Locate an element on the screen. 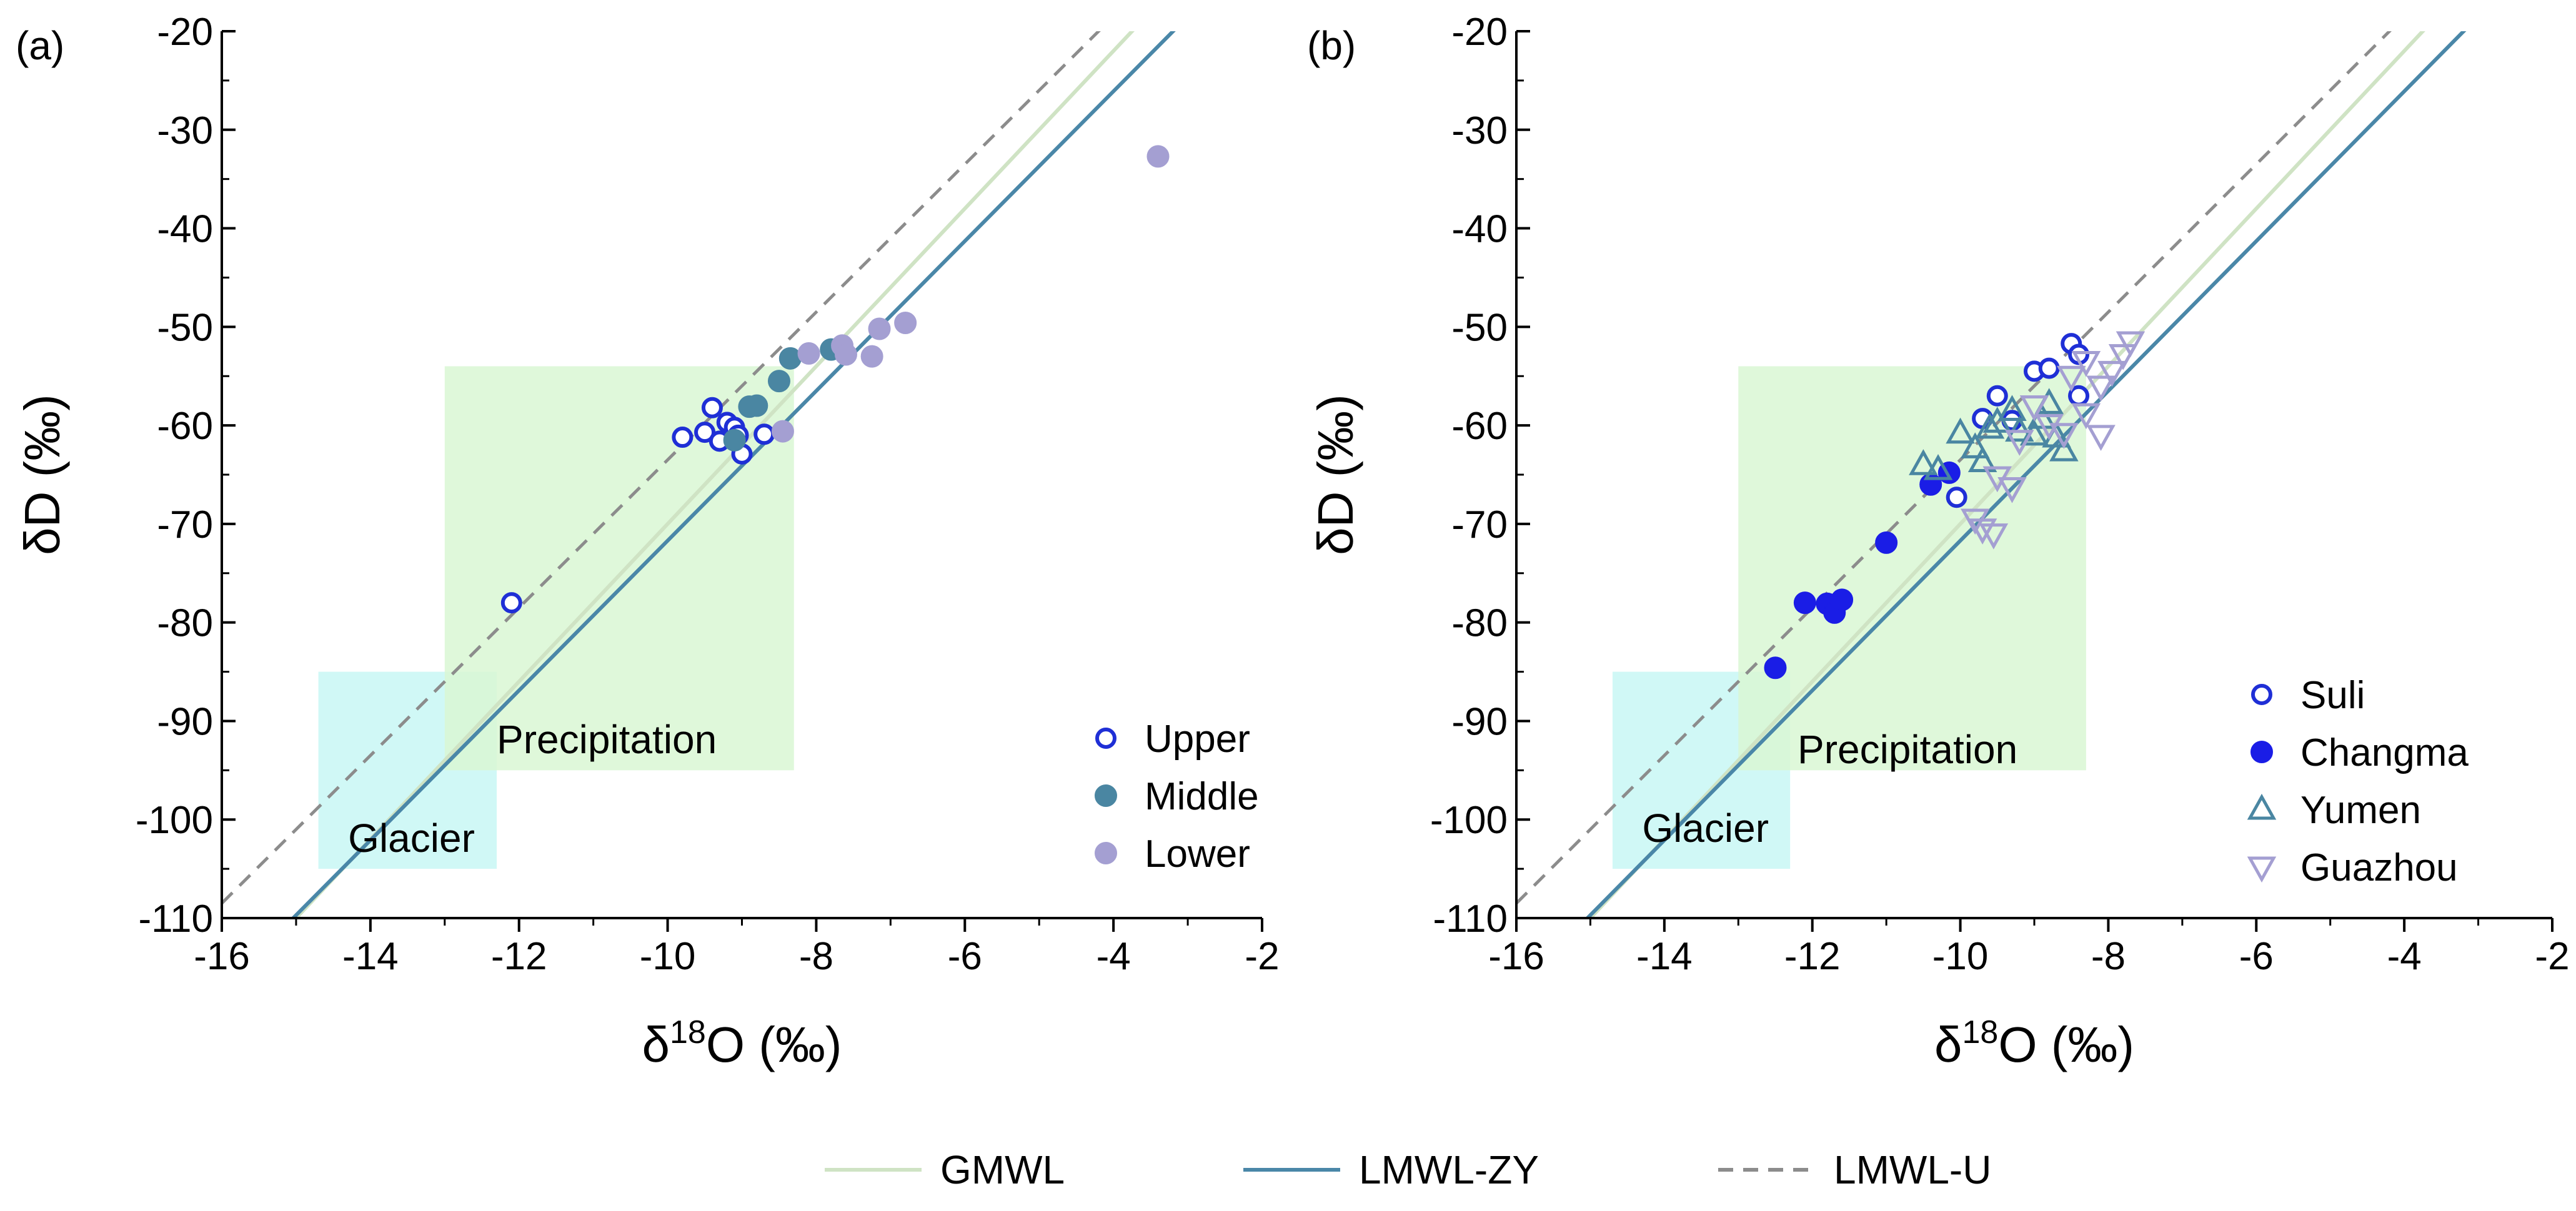  series-guazhou is located at coordinates (2053, 440).